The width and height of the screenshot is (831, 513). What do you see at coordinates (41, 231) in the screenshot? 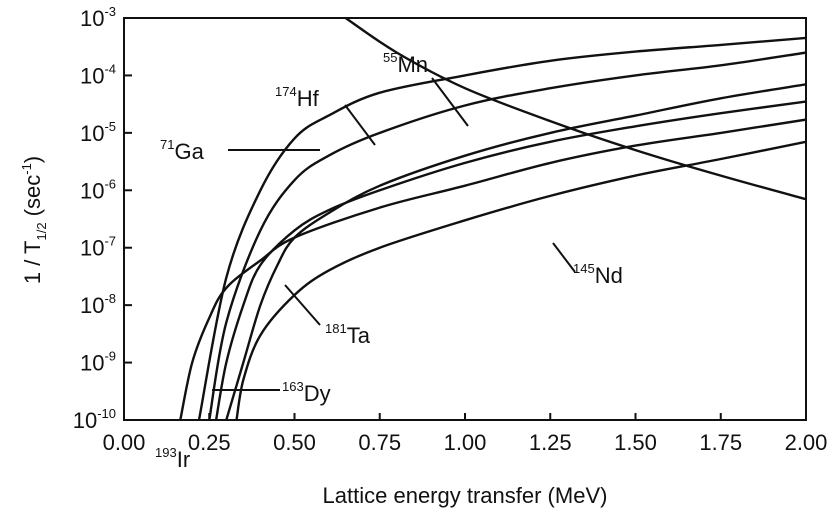
I see `y-axis-title-sub: 1/2` at bounding box center [41, 231].